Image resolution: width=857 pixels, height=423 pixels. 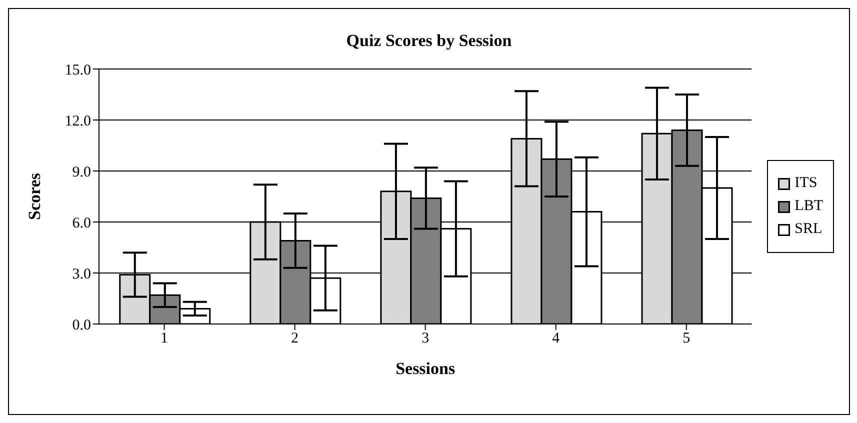 What do you see at coordinates (164, 338) in the screenshot?
I see `x-tick-label: 1` at bounding box center [164, 338].